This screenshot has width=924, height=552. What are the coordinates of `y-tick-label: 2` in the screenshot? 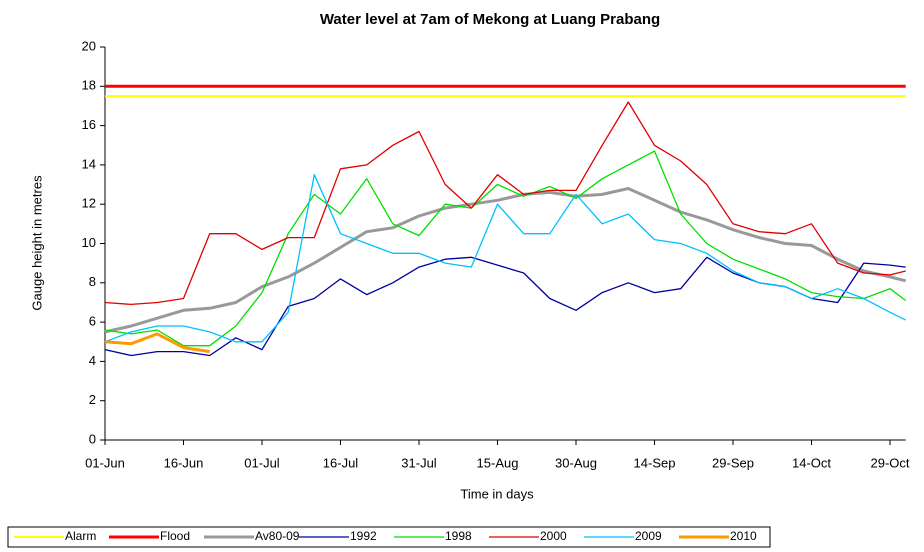 It's located at (92, 399).